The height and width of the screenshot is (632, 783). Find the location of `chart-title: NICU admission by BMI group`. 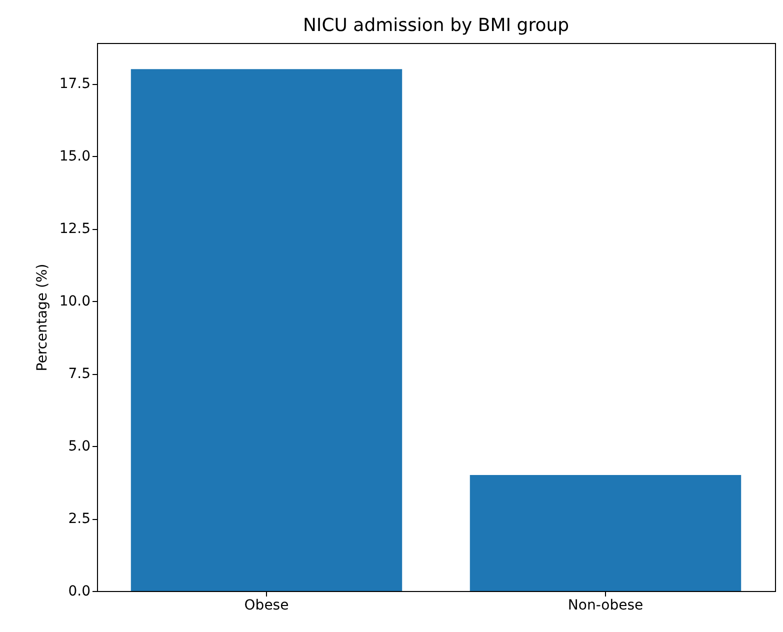

chart-title: NICU admission by BMI group is located at coordinates (436, 25).